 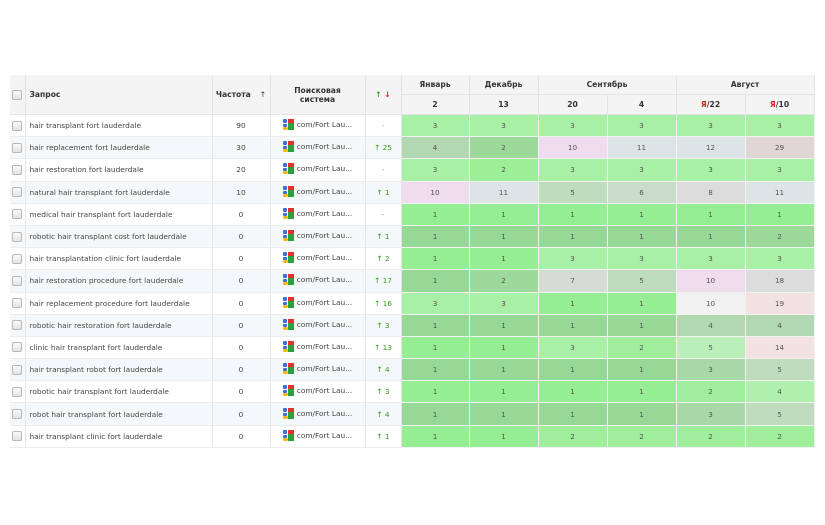 What do you see at coordinates (435, 85) in the screenshot?
I see `month-header: Январь` at bounding box center [435, 85].